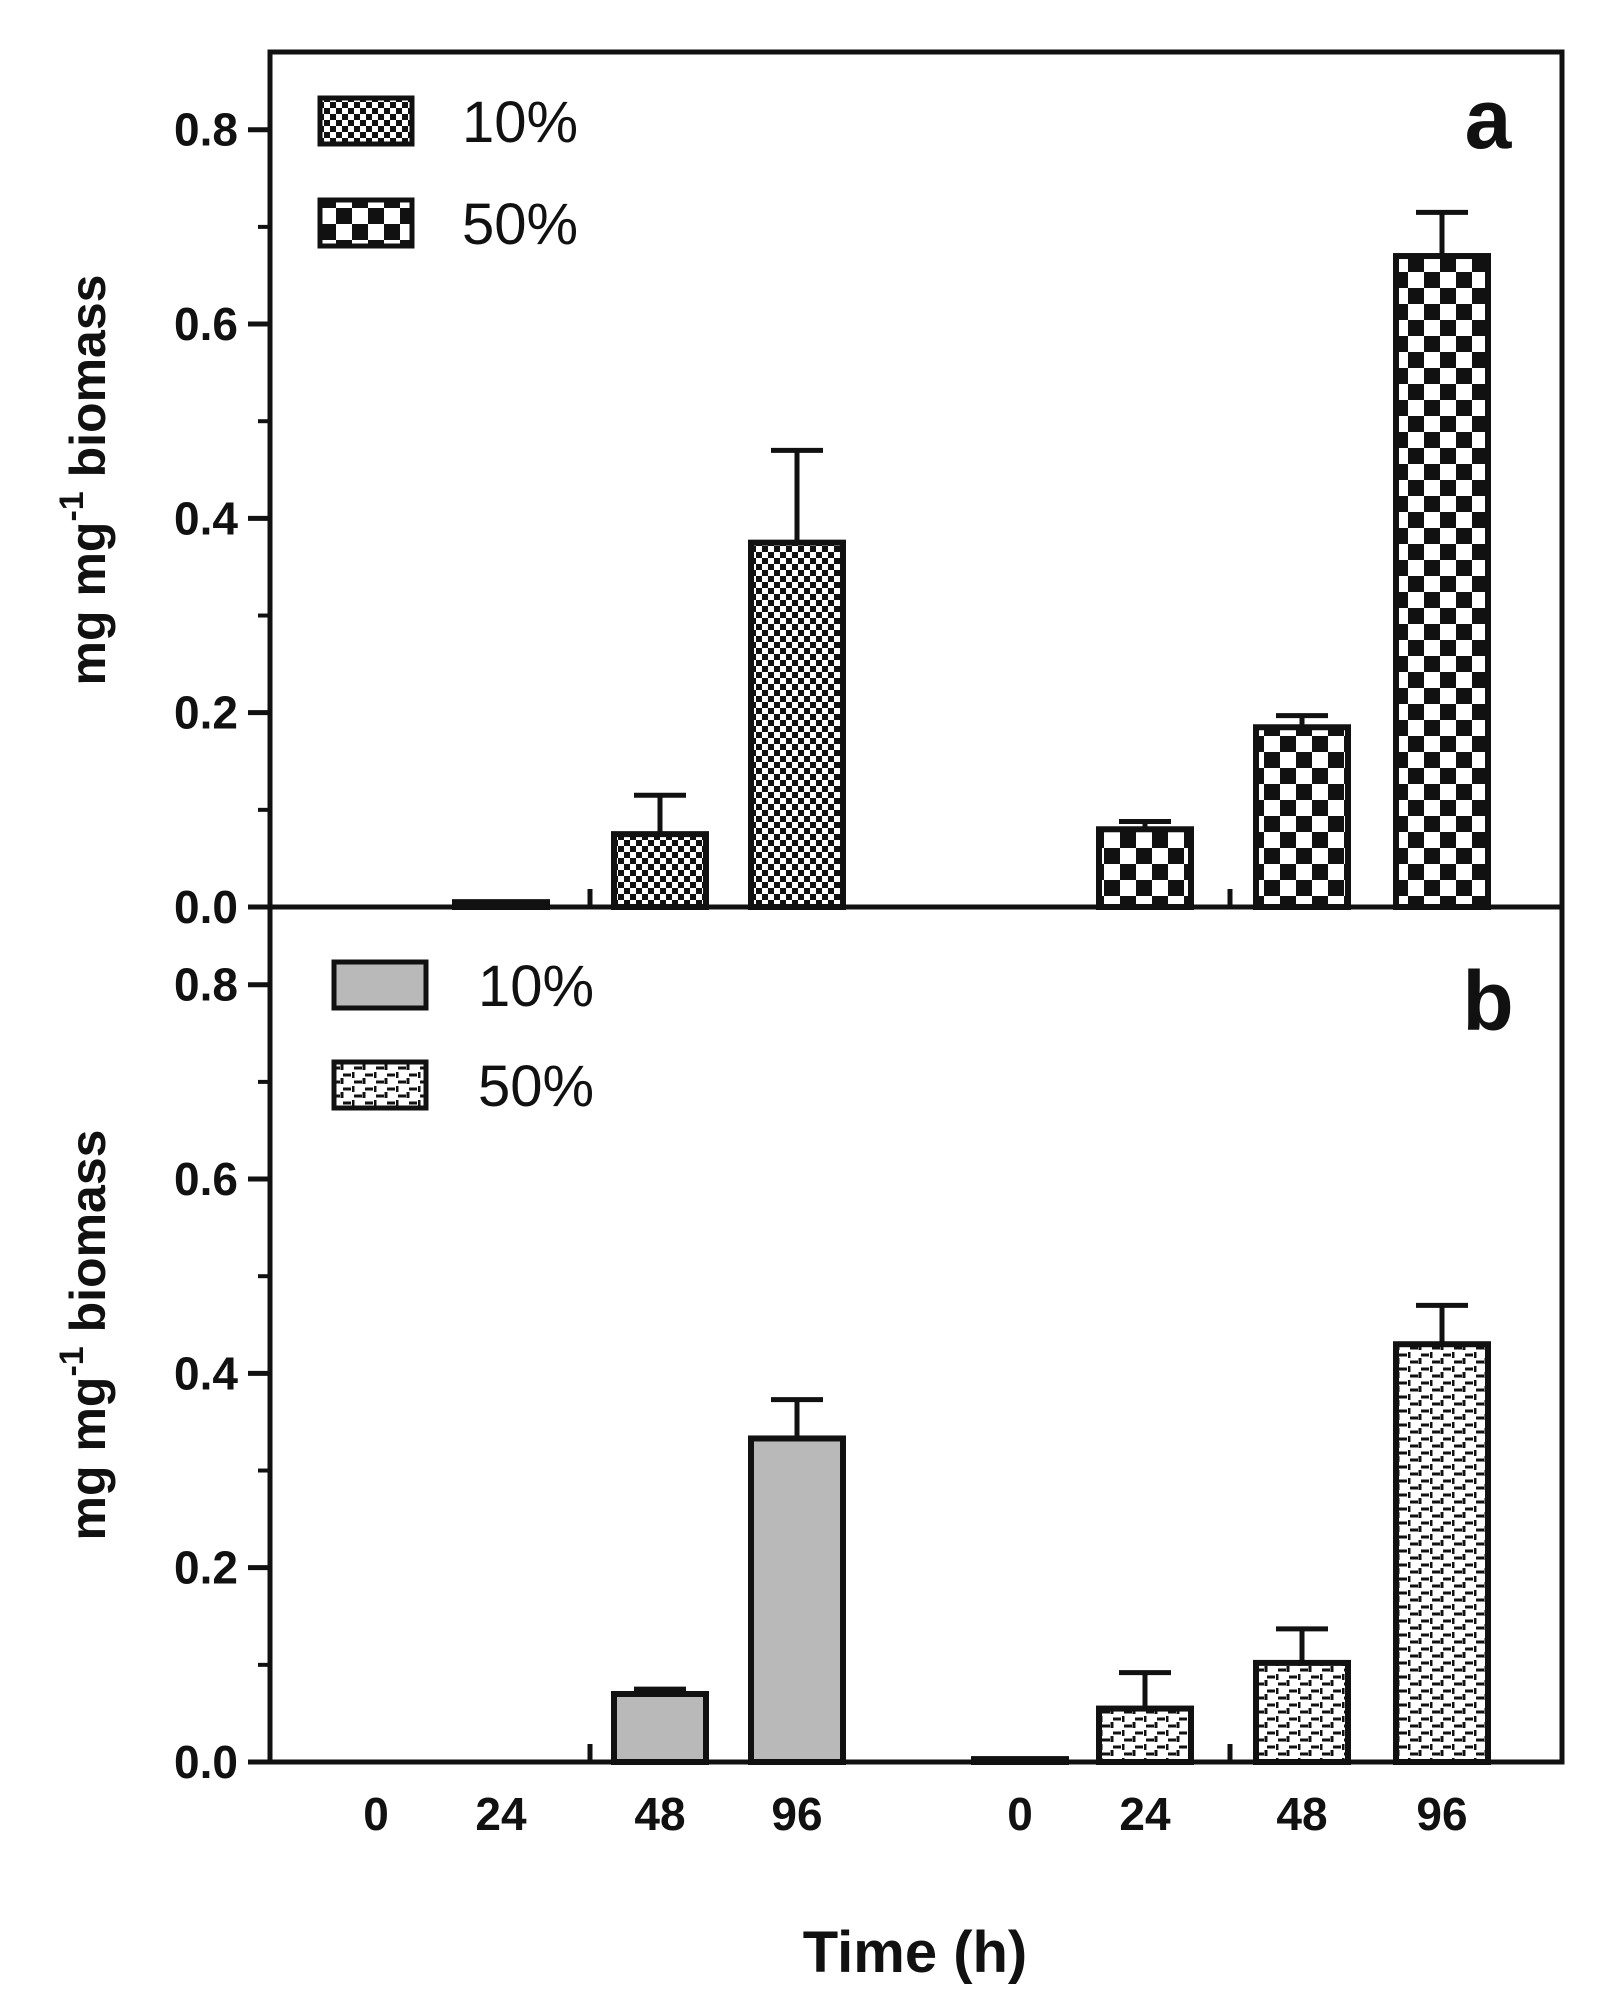  Describe the element at coordinates (1020, 1760) in the screenshot. I see `bar-50pct-0h` at that location.